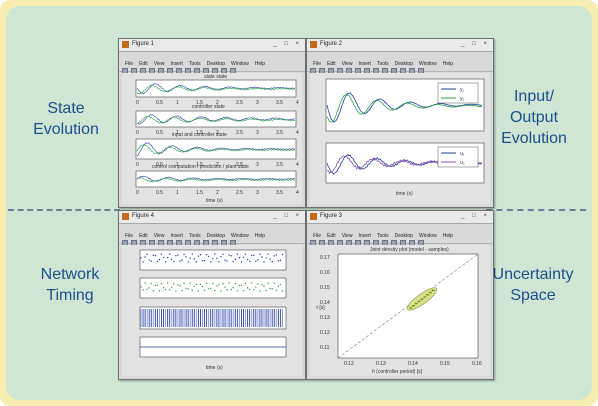  Describe the element at coordinates (313, 216) in the screenshot. I see `matlab-icon` at that location.